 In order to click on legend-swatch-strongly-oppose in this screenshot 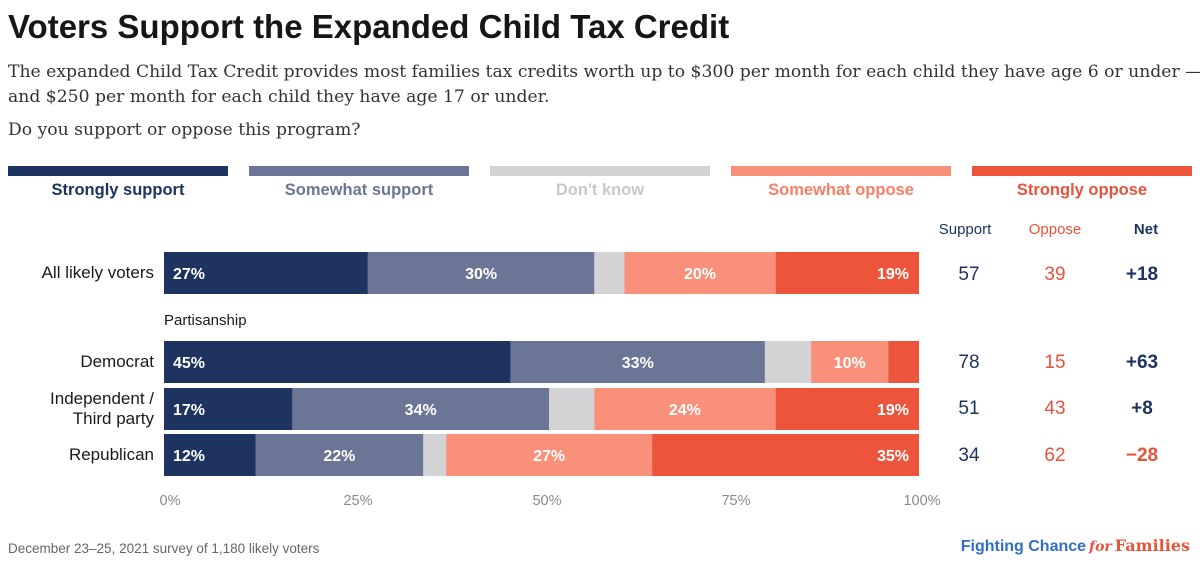, I will do `click(1082, 171)`.